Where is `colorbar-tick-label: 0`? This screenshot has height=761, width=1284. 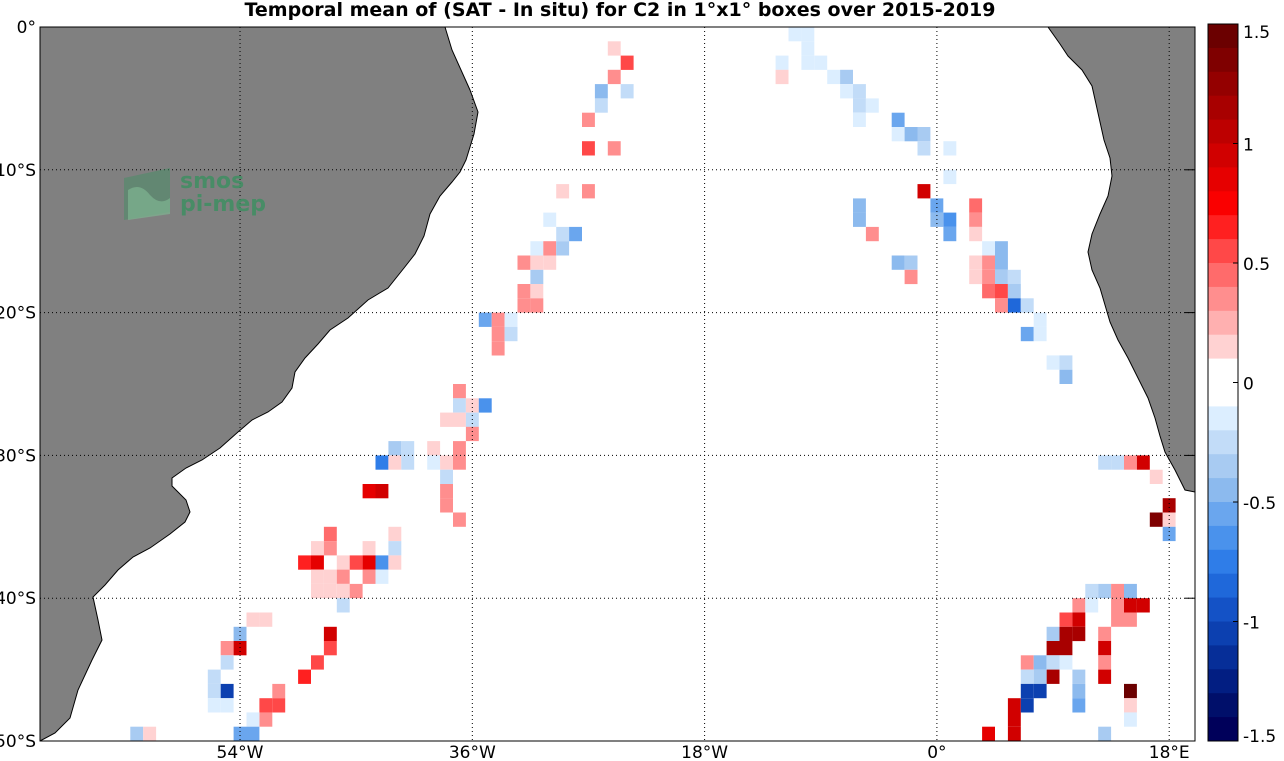
colorbar-tick-label: 0 is located at coordinates (1248, 385).